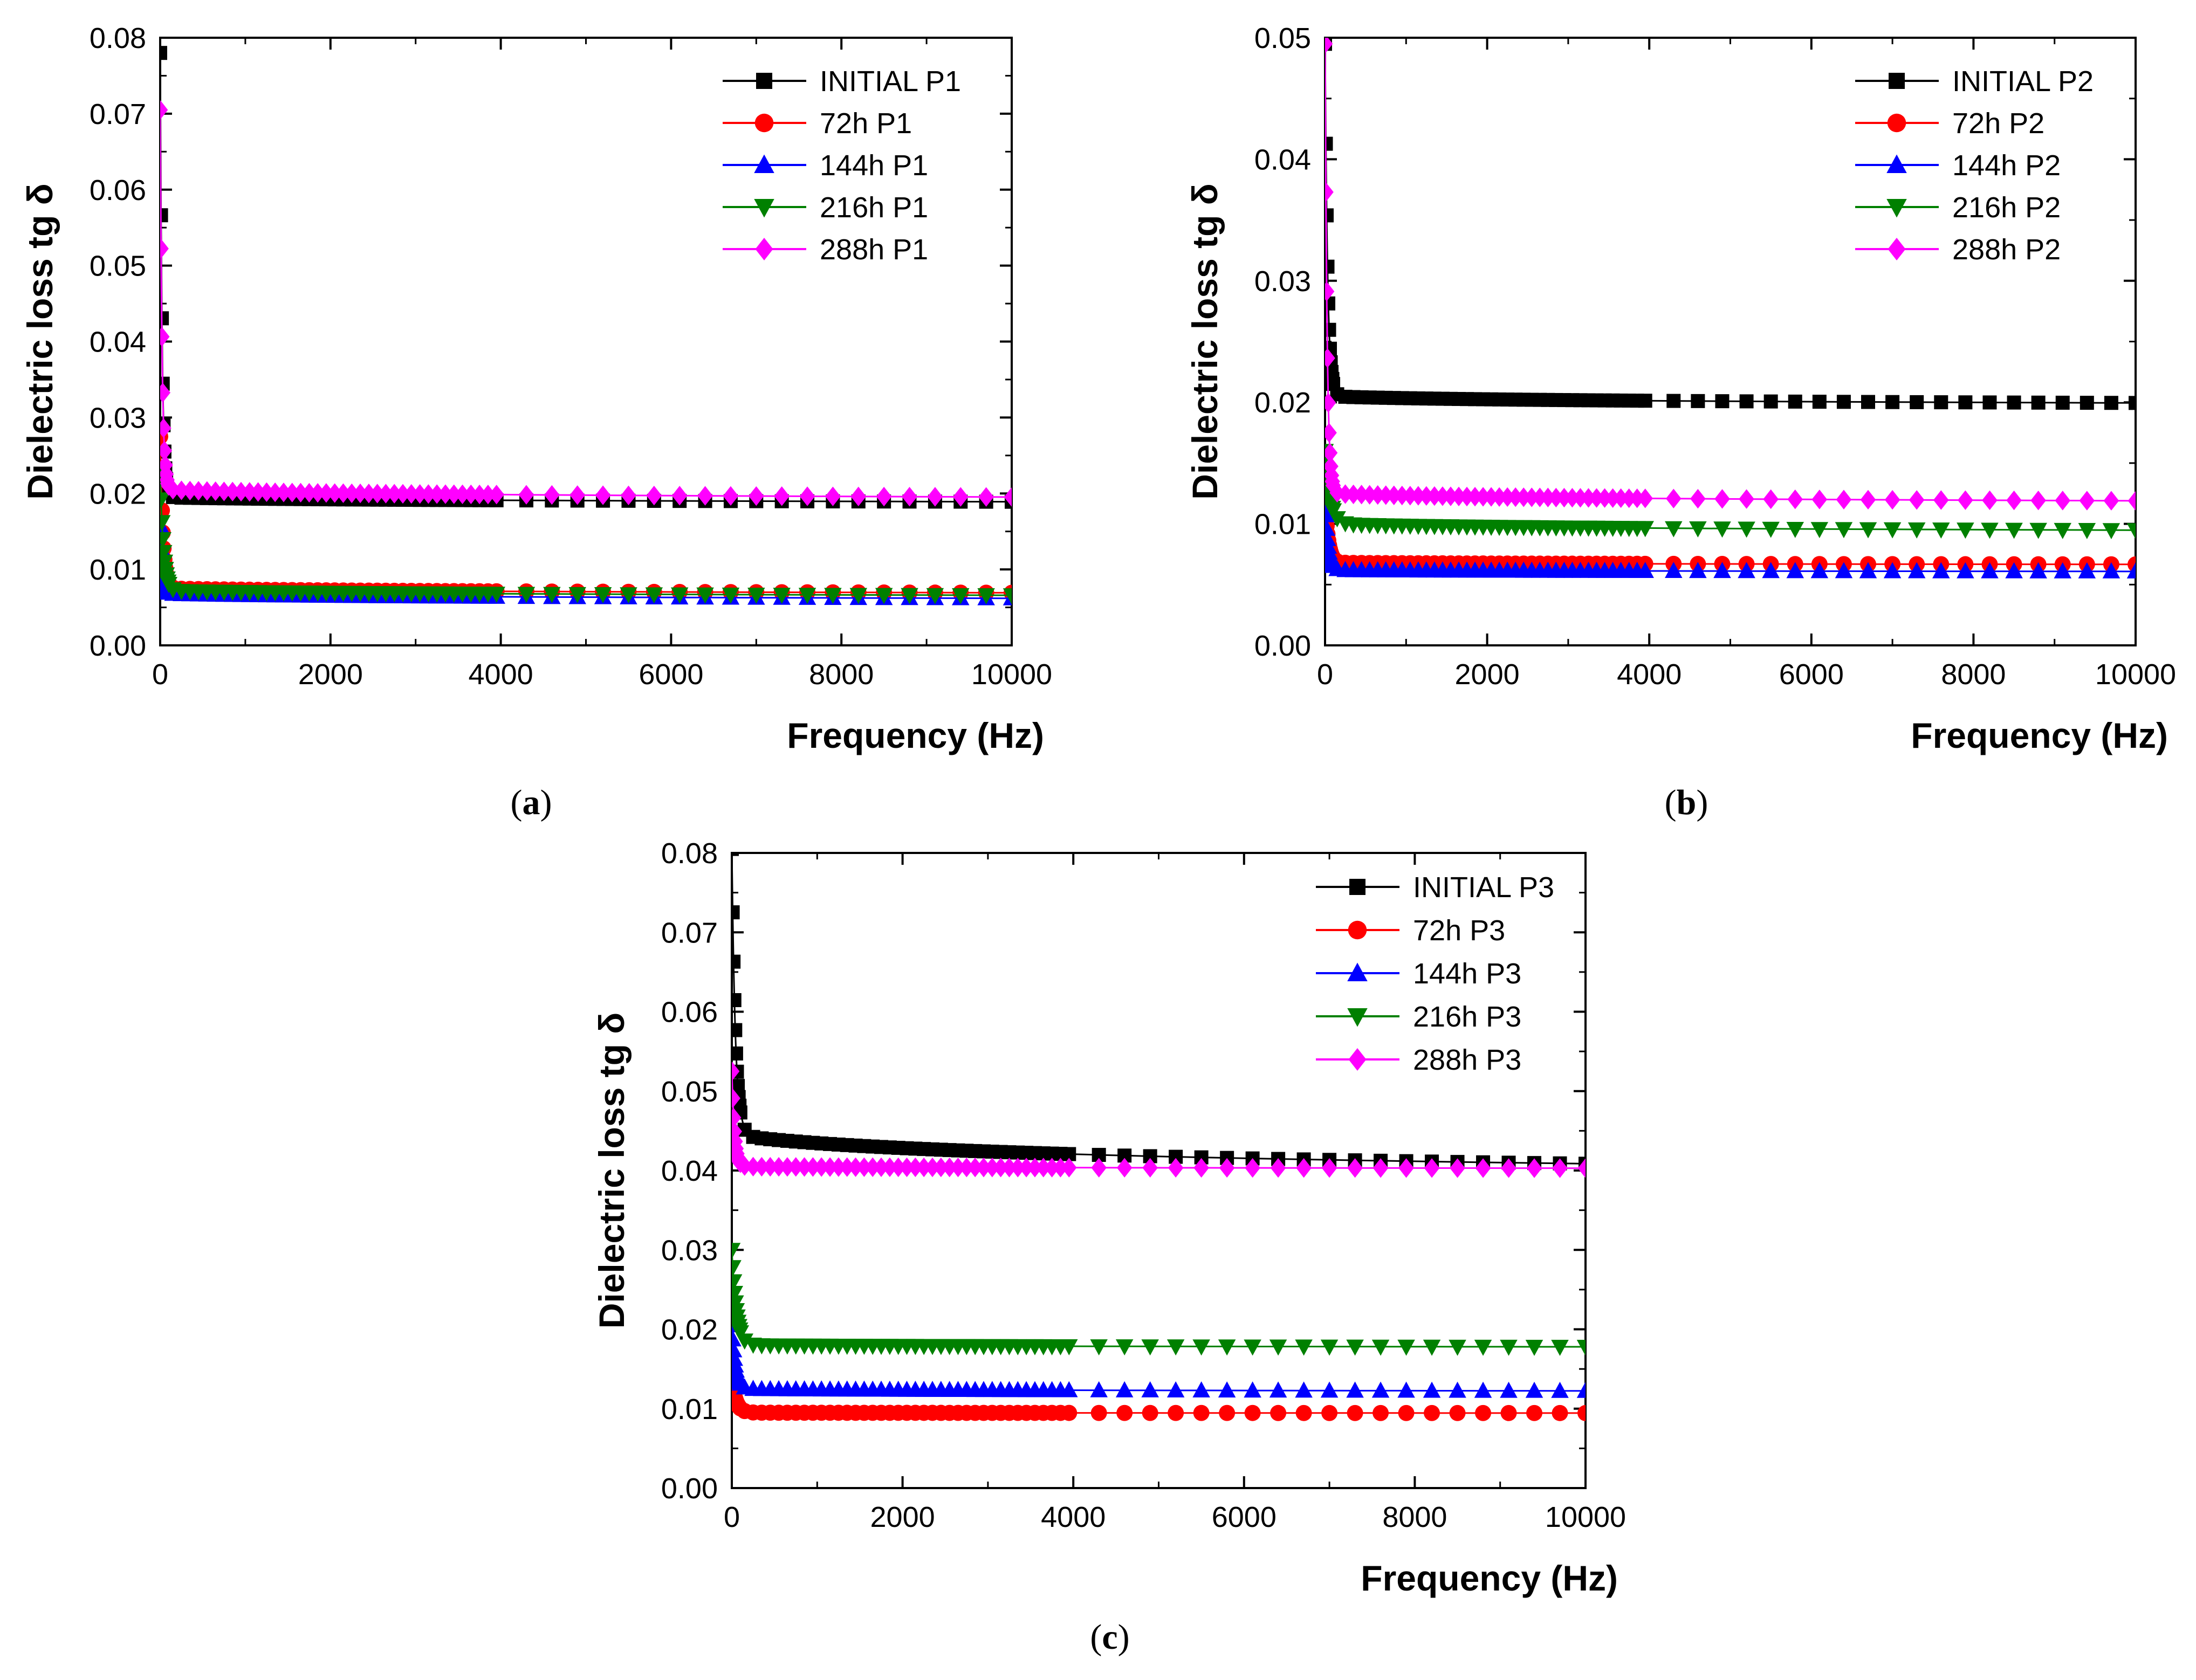 The height and width of the screenshot is (1680, 2196). Describe the element at coordinates (1811, 674) in the screenshot. I see `x-tick-label: 6000` at that location.